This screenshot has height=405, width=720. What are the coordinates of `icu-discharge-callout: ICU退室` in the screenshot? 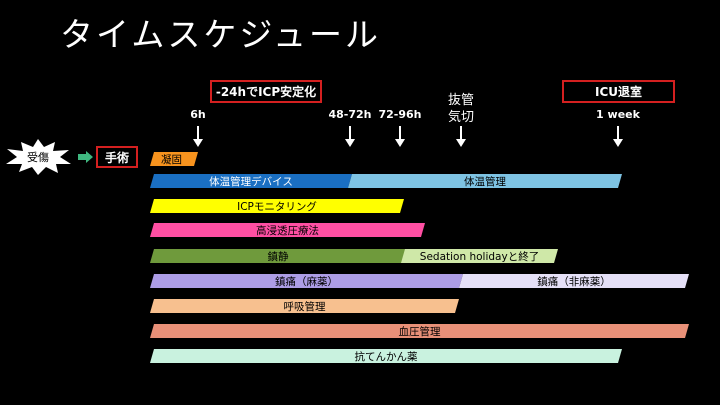 It's located at (618, 91).